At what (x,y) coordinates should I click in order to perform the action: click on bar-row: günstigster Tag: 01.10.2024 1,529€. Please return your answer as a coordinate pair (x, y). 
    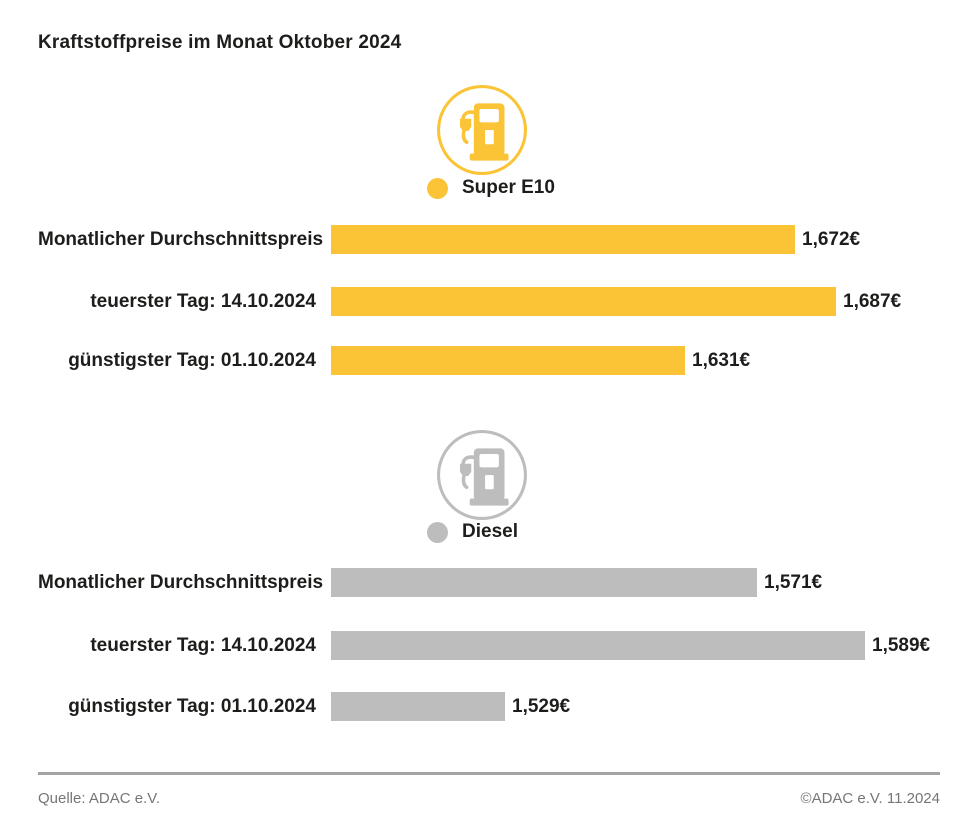
    Looking at the image, I should click on (304, 706).